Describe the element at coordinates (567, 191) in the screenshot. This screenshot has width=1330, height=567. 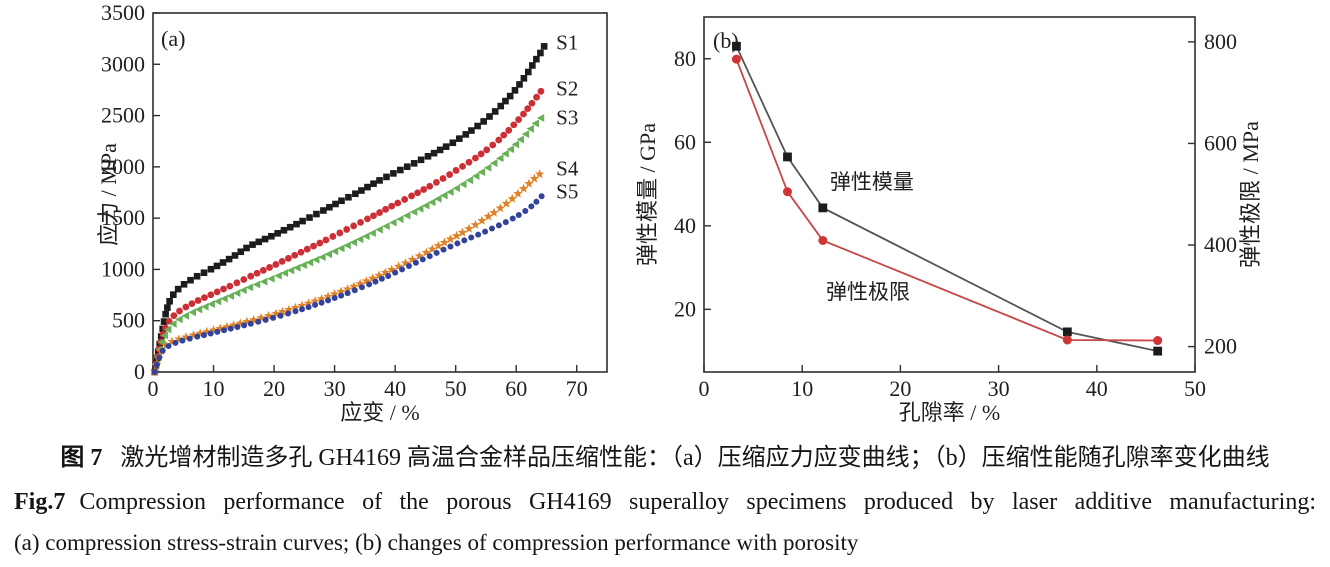
I see `chart-a-series-label-S5: S5` at that location.